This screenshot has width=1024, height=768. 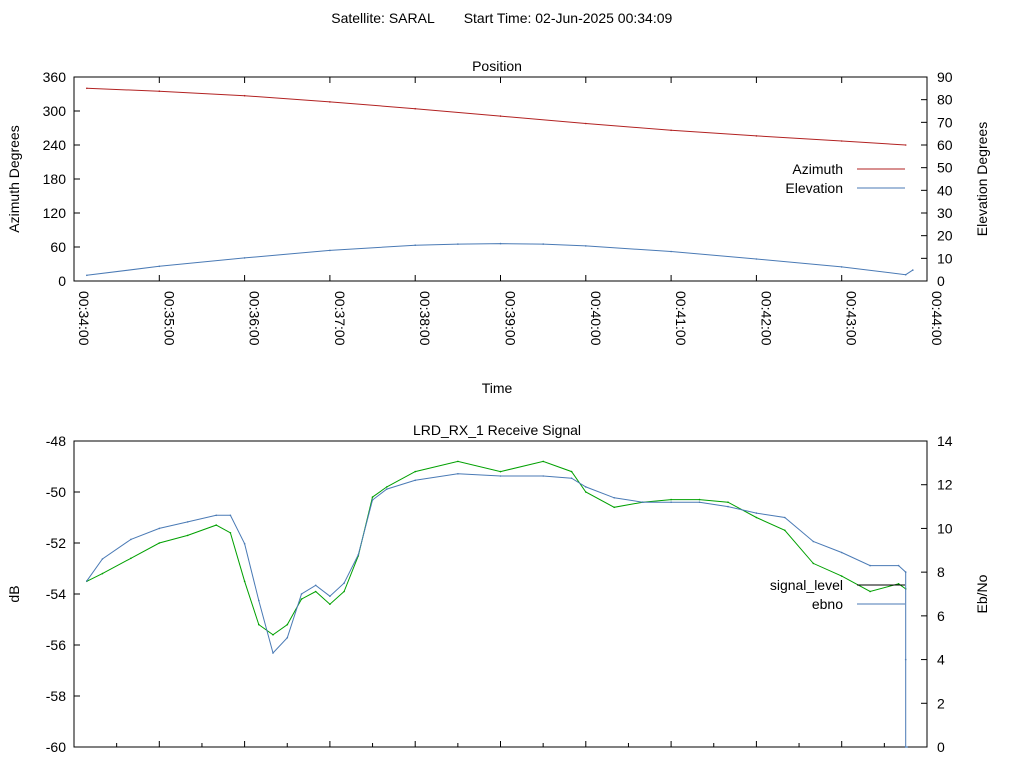 What do you see at coordinates (845, 178) in the screenshot?
I see `position-legend: Azimuth Elevation` at bounding box center [845, 178].